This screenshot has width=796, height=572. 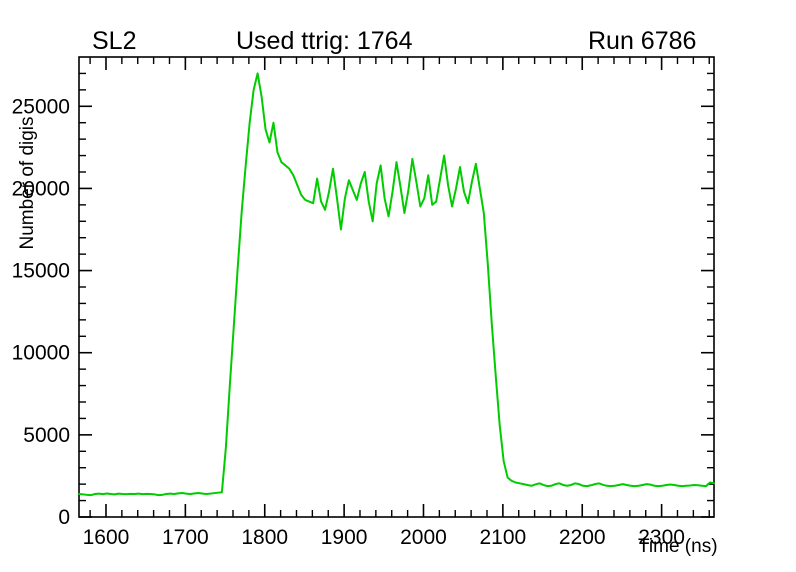 I want to click on x-axis-title: Time (ns), so click(x=678, y=546).